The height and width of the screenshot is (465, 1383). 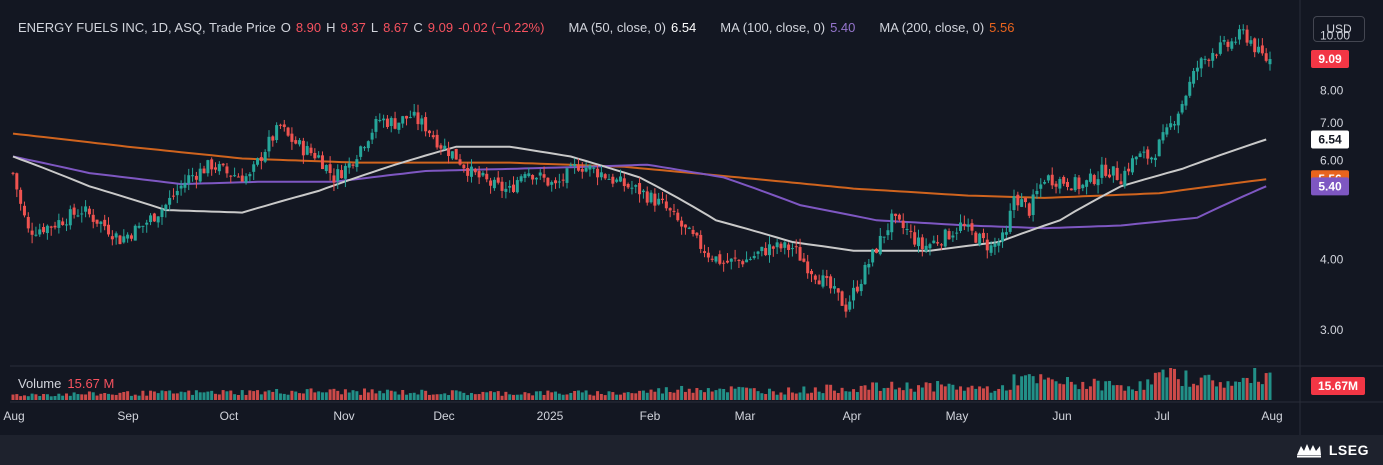 What do you see at coordinates (639, 192) in the screenshot?
I see `ma100-line` at bounding box center [639, 192].